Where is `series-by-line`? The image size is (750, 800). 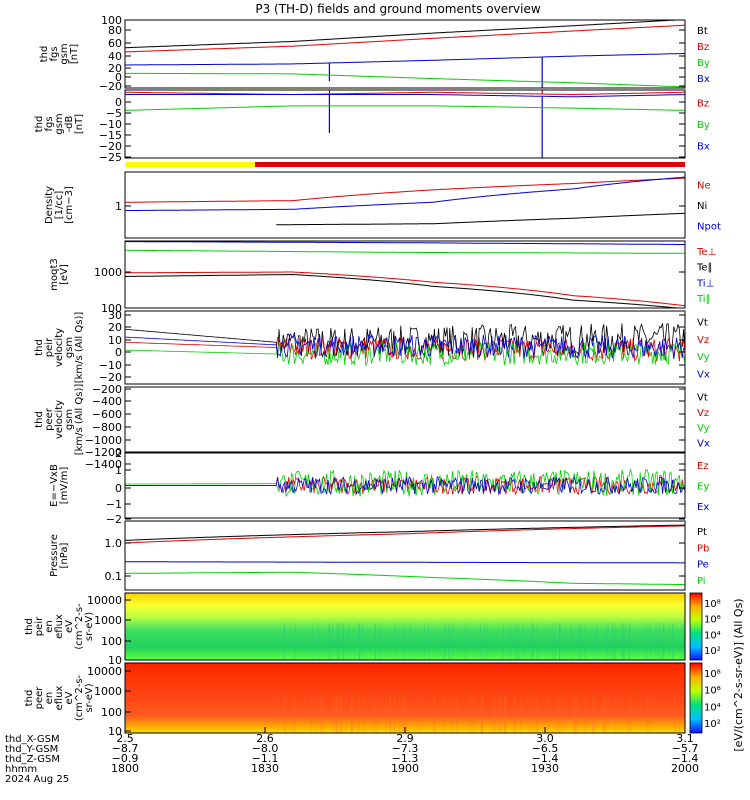 series-by-line is located at coordinates (405, 59).